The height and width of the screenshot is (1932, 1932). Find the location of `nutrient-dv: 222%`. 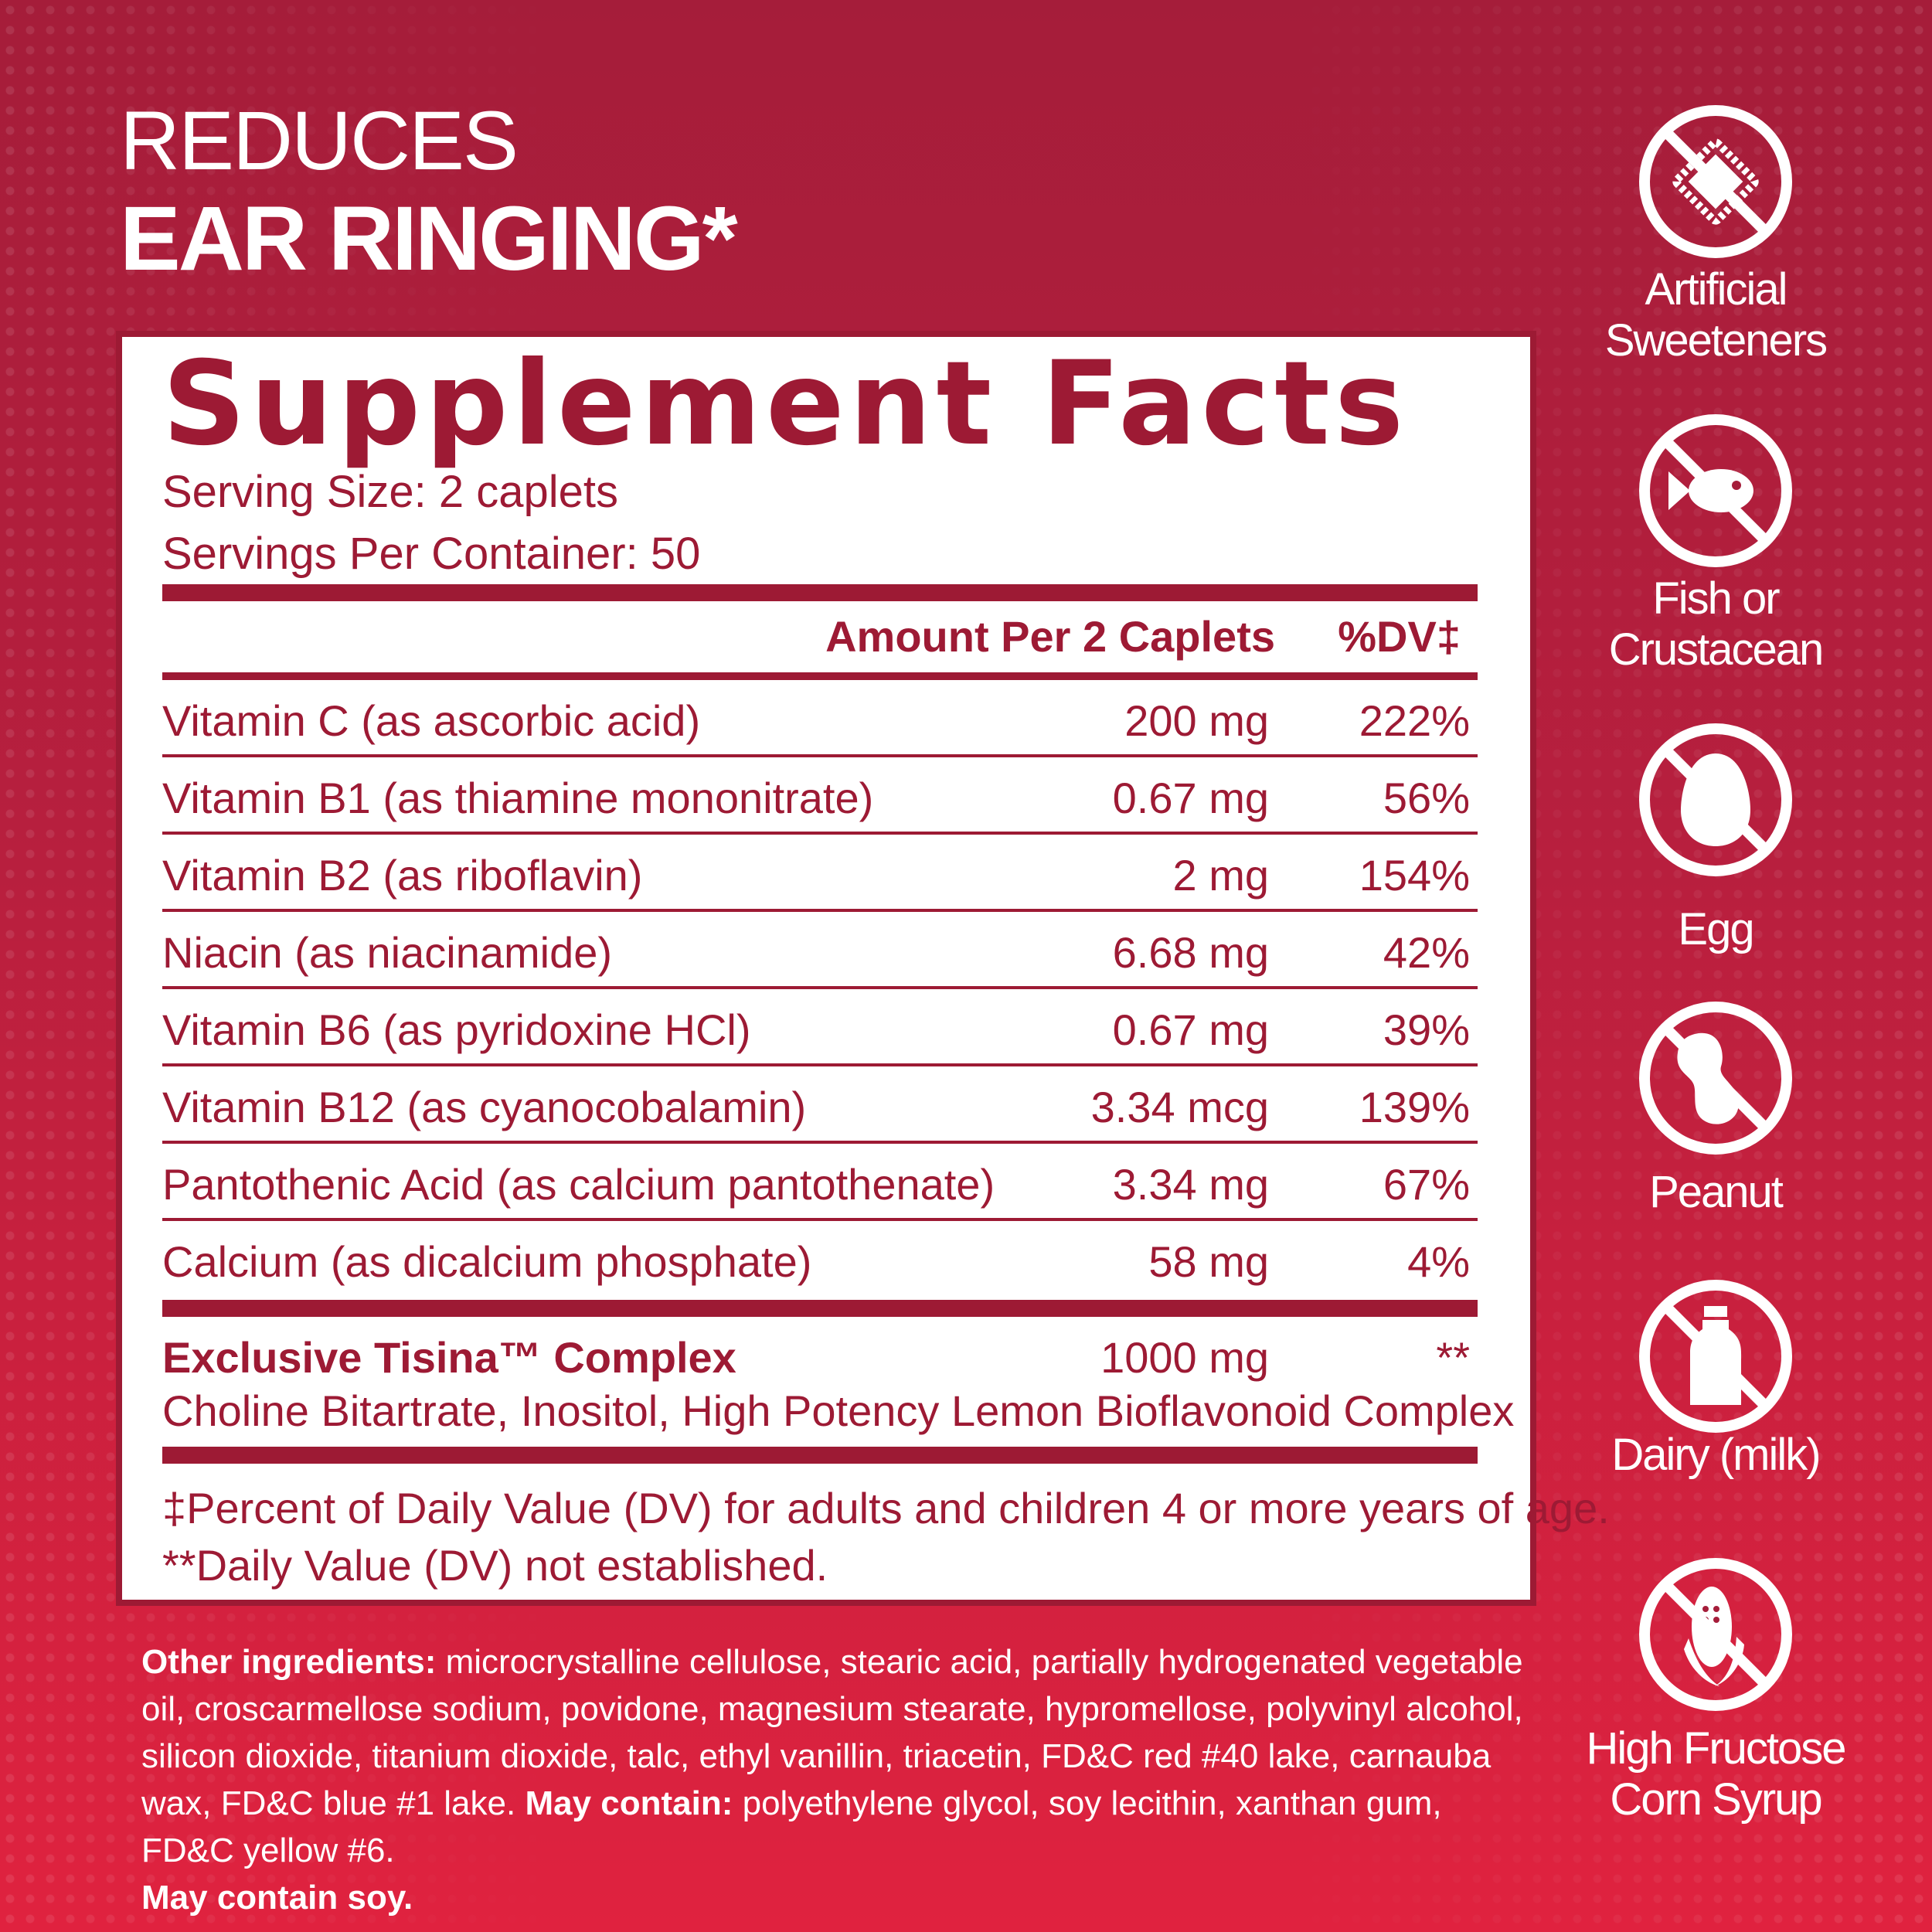

nutrient-dv: 222% is located at coordinates (1414, 720).